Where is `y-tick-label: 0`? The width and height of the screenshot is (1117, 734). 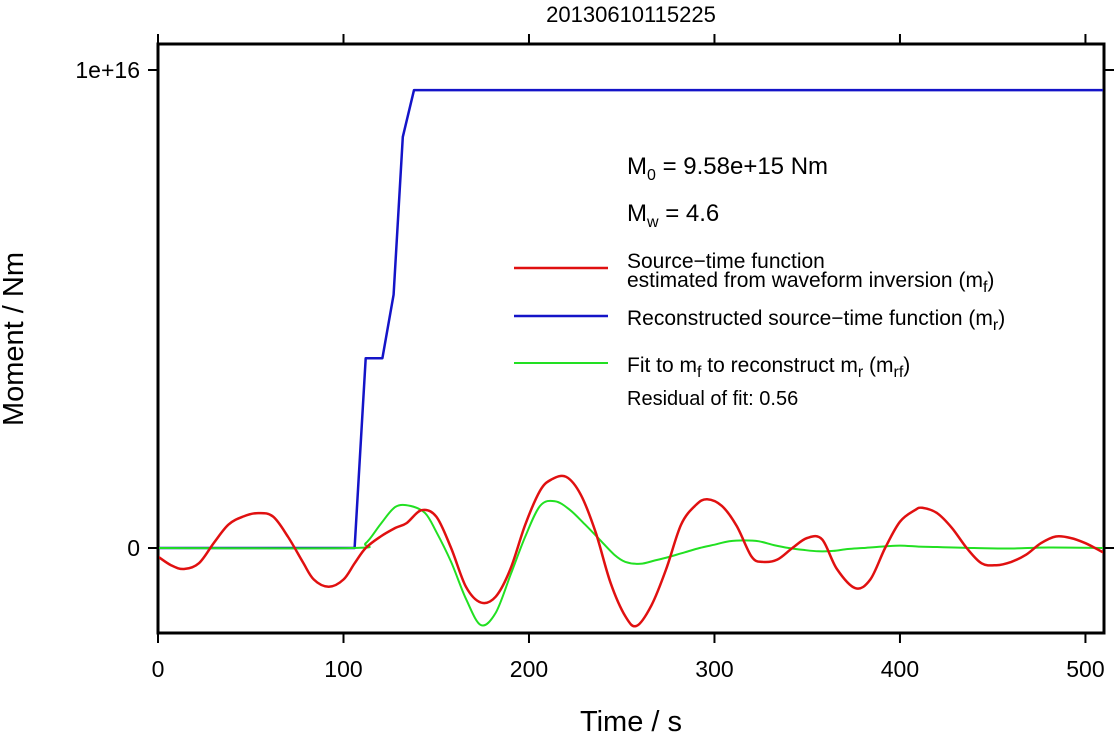 y-tick-label: 0 is located at coordinates (133, 548).